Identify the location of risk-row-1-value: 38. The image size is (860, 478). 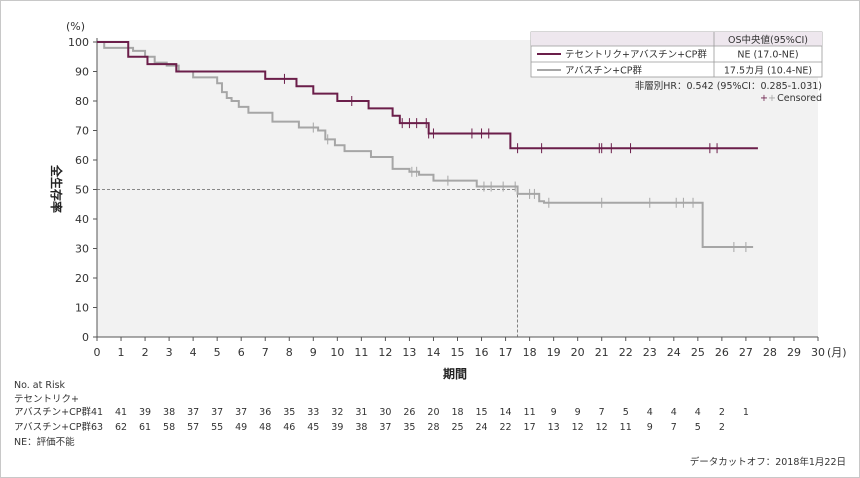
(169, 412).